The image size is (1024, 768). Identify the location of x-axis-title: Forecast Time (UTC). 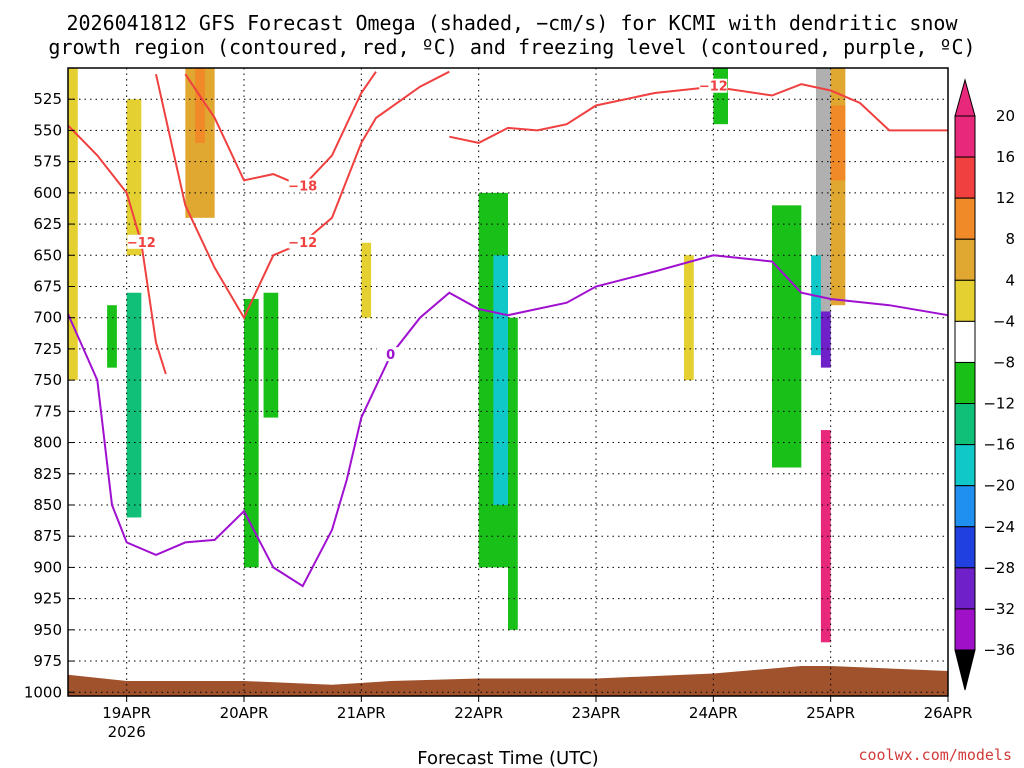
(507, 758).